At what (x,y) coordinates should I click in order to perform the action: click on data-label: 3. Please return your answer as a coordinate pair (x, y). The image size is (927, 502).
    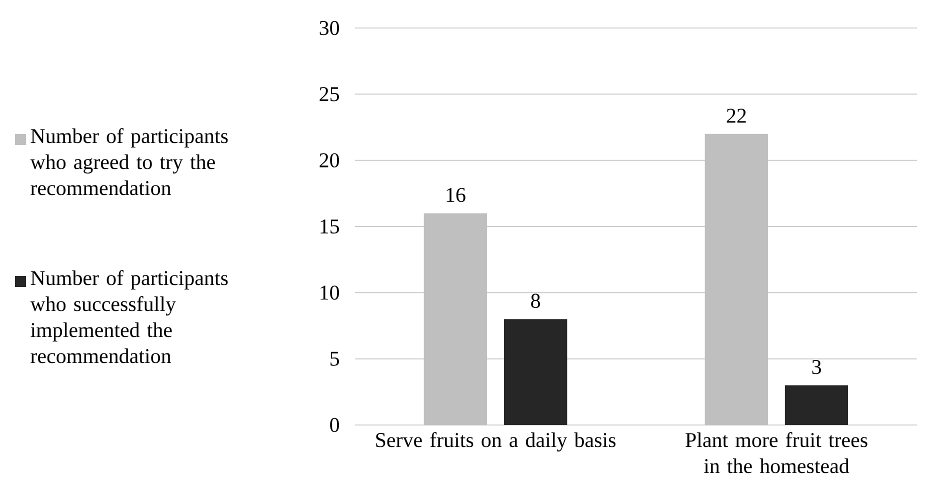
    Looking at the image, I should click on (816, 367).